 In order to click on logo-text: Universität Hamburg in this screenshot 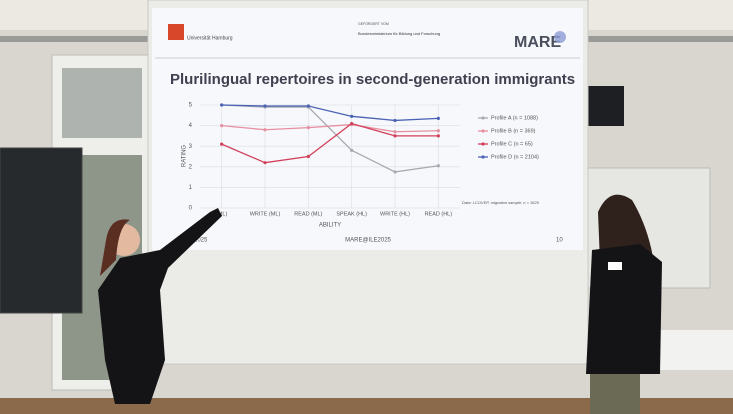, I will do `click(210, 38)`.